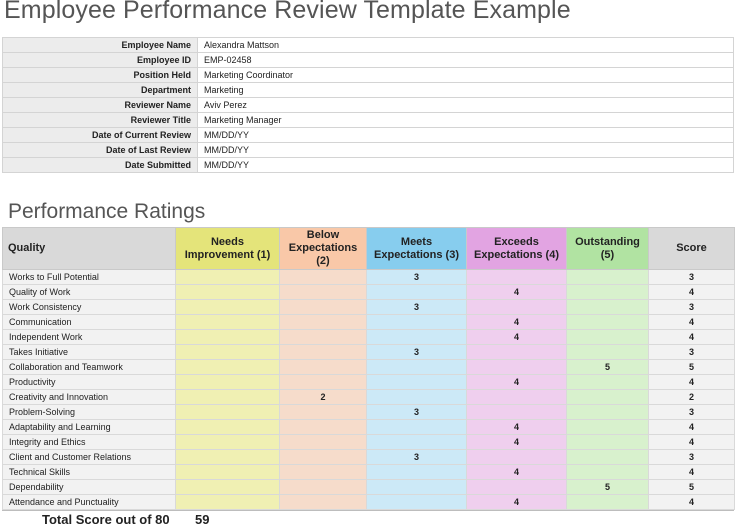  Describe the element at coordinates (323, 248) in the screenshot. I see `header-below-expectations: Below Expectations (2)` at that location.